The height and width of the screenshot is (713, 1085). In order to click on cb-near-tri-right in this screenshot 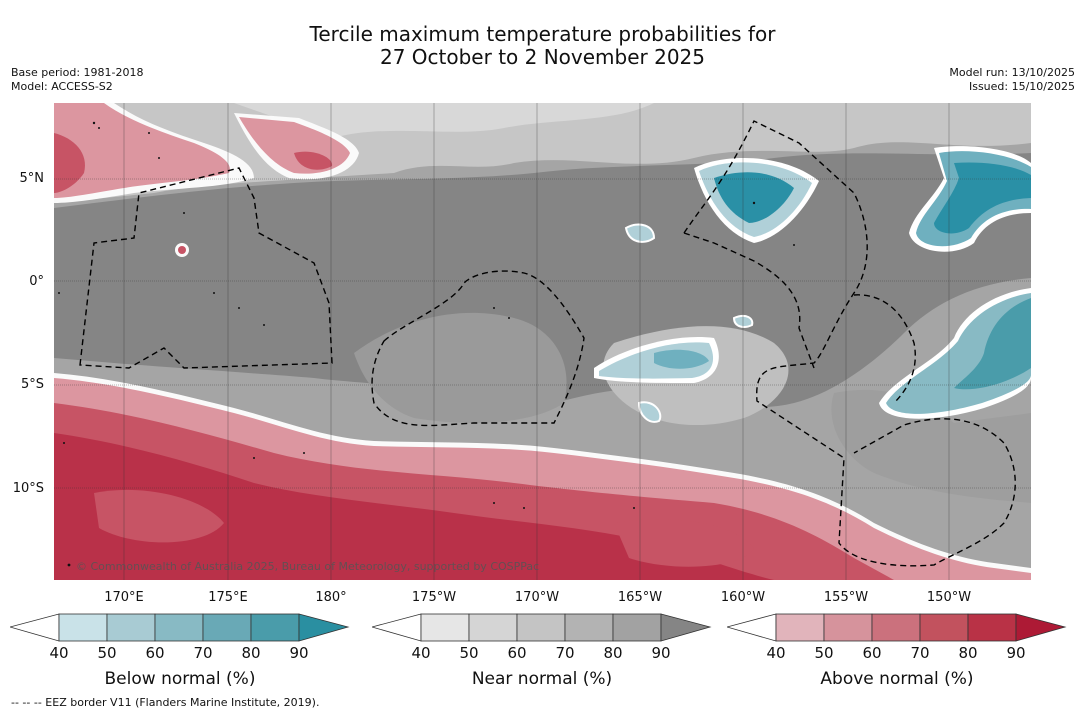, I will do `click(686, 627)`.